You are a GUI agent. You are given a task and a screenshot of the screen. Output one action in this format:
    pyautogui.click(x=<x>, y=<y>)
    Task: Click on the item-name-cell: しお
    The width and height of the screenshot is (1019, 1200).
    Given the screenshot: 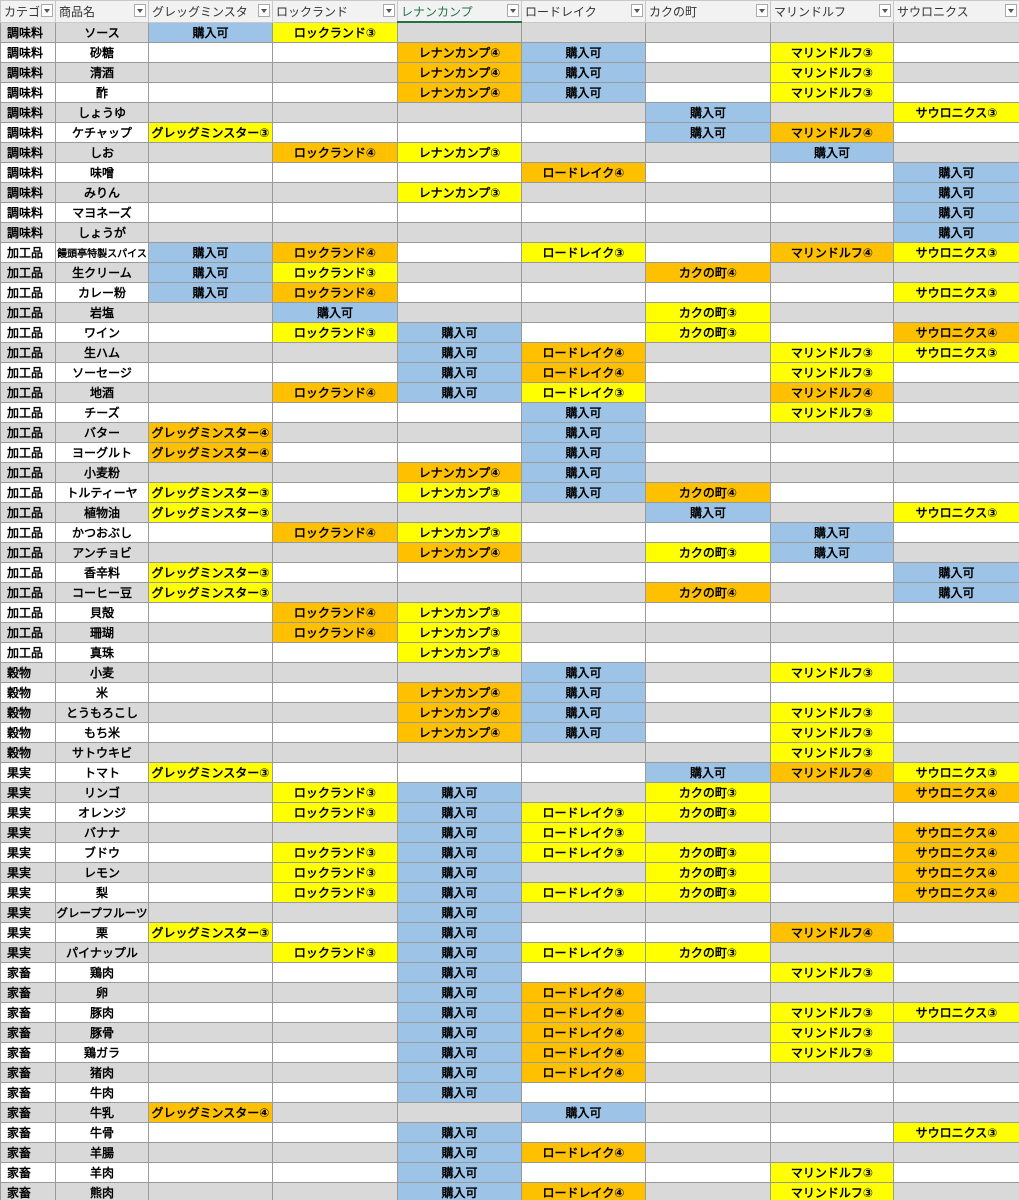 What is the action you would take?
    pyautogui.click(x=102, y=152)
    